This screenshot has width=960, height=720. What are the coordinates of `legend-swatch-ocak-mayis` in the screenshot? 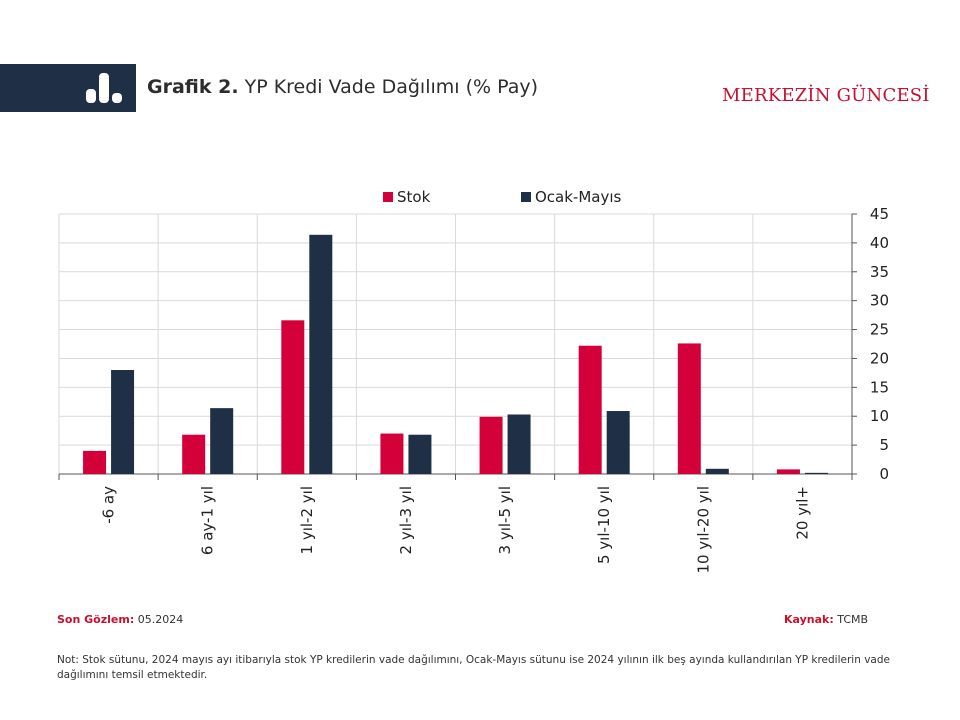 It's located at (526, 197).